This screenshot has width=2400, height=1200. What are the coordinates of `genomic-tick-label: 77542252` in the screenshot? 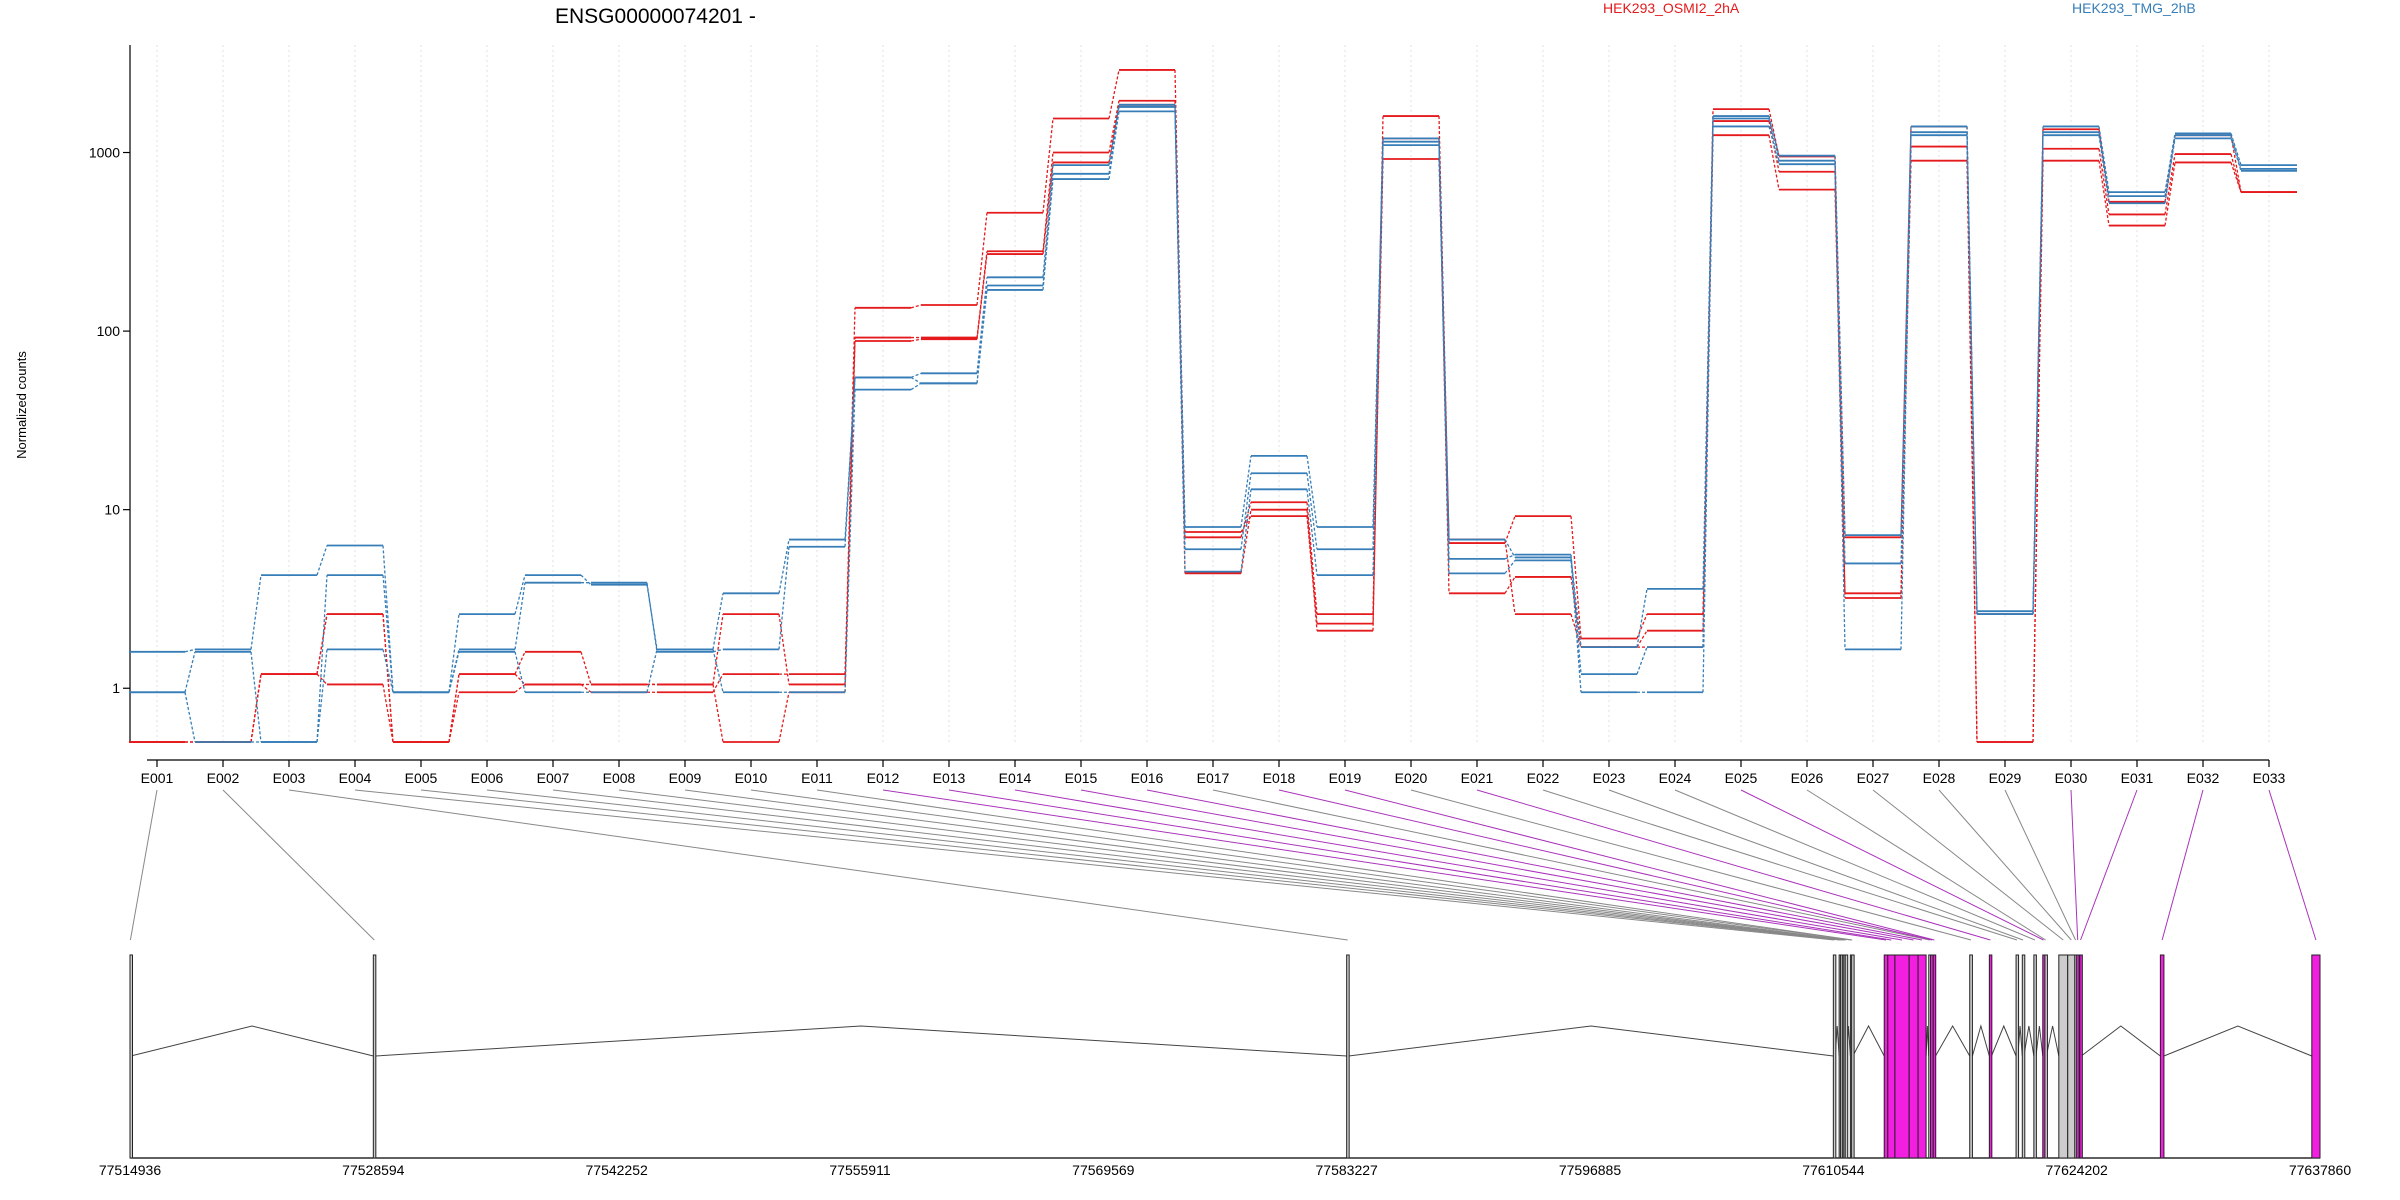 It's located at (617, 1170).